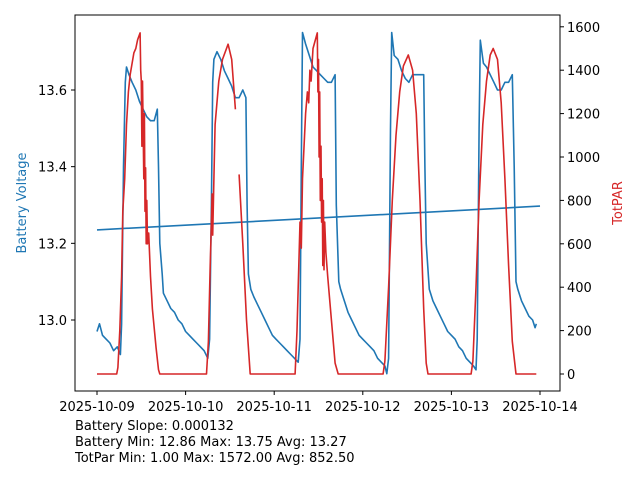 The height and width of the screenshot is (484, 640). Describe the element at coordinates (579, 245) in the screenshot. I see `y-right-tick-label: 600` at that location.